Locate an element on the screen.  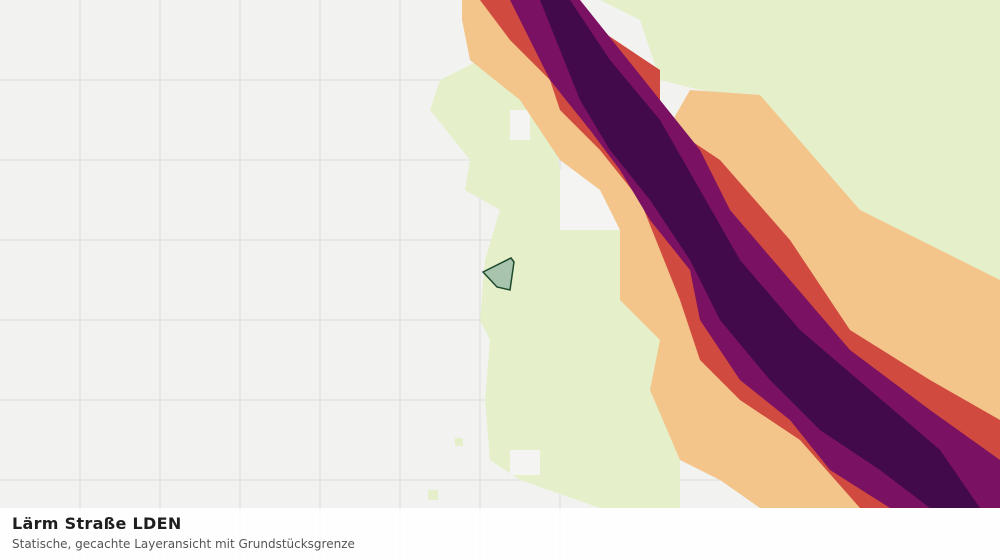
parcel-boundary is located at coordinates (498, 274).